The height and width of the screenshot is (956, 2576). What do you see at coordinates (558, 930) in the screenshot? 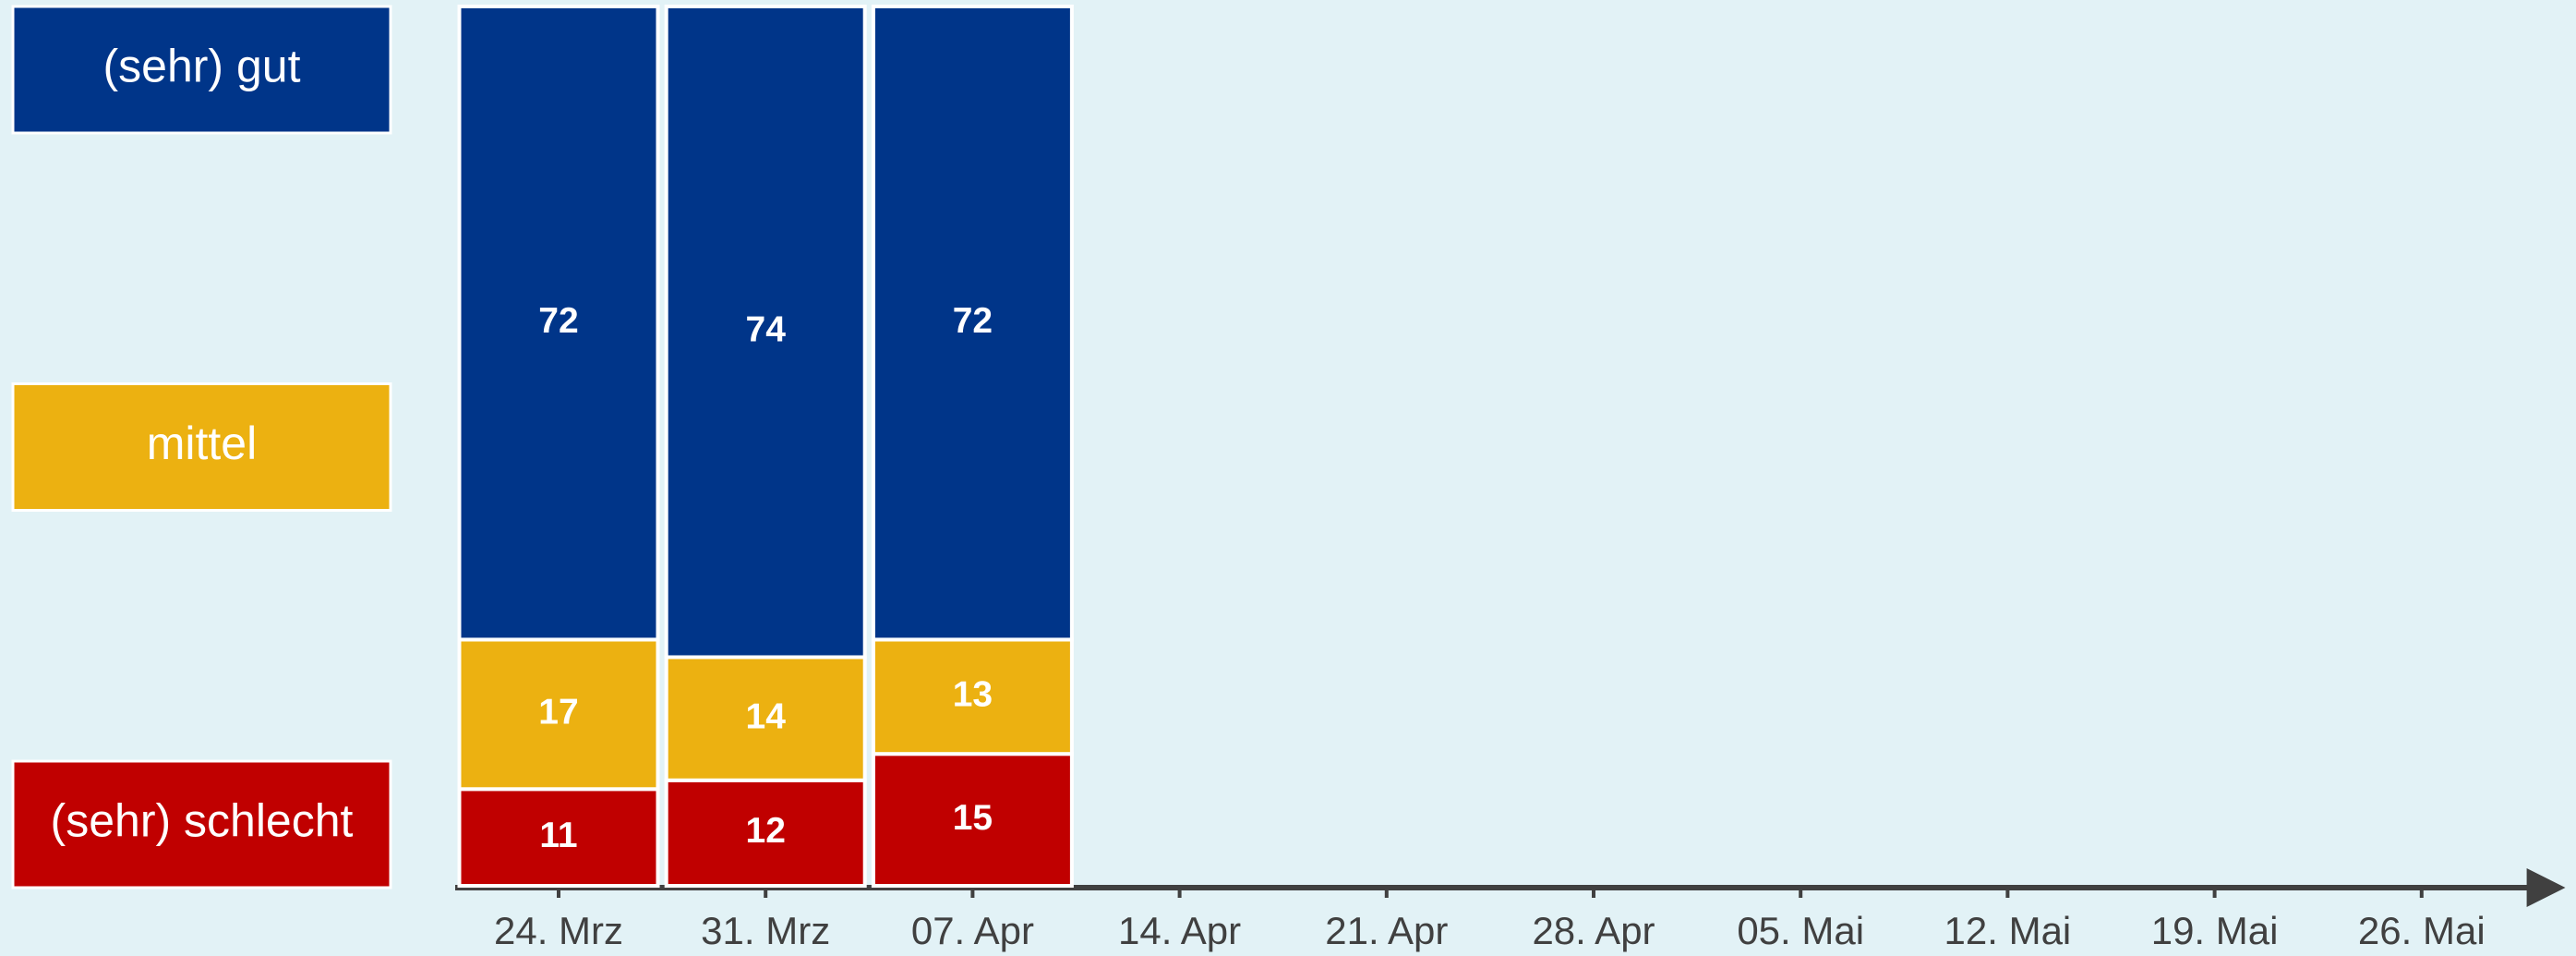
I see `x-tick-label: 24. Mrz` at bounding box center [558, 930].